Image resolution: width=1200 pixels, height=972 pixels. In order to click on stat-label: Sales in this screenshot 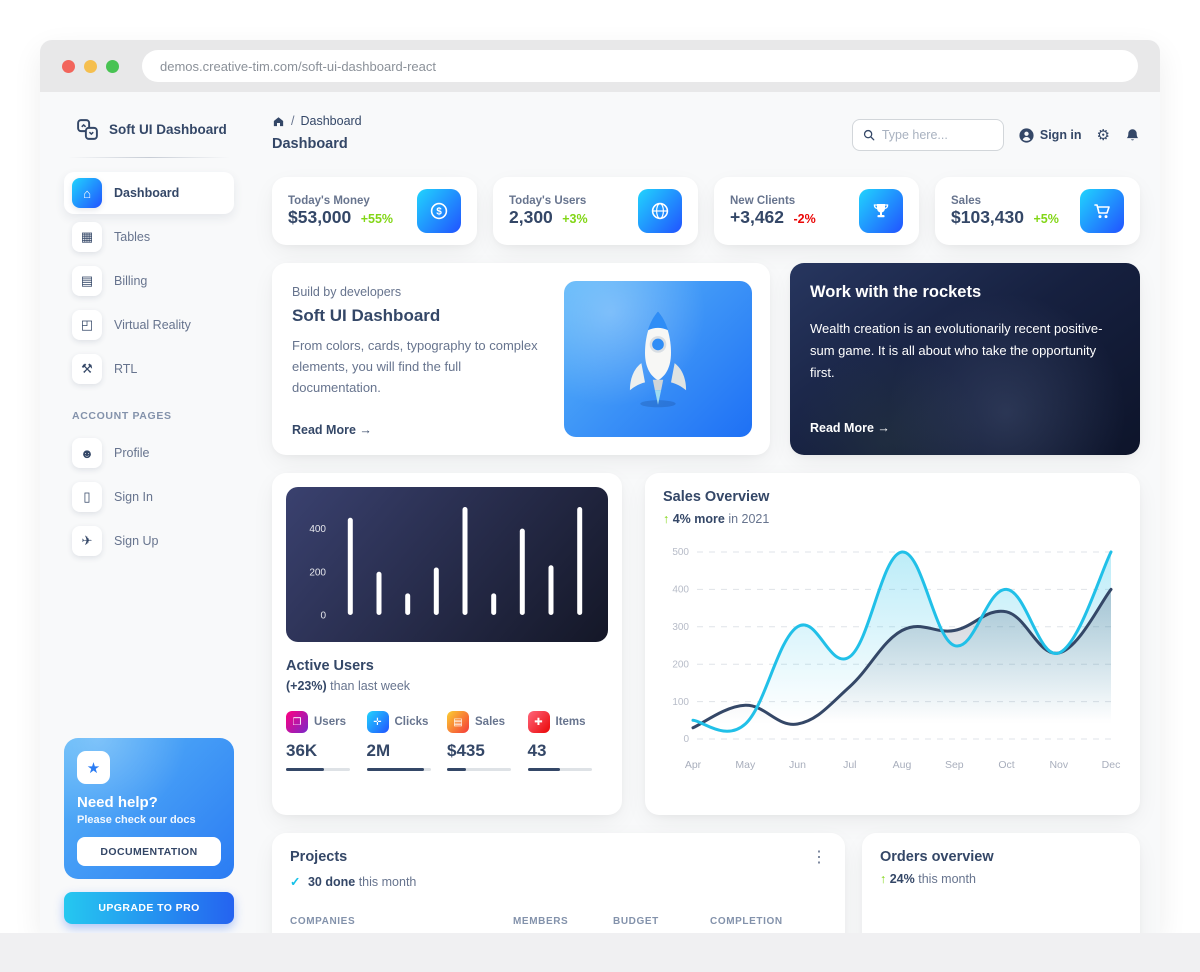, I will do `click(966, 200)`.